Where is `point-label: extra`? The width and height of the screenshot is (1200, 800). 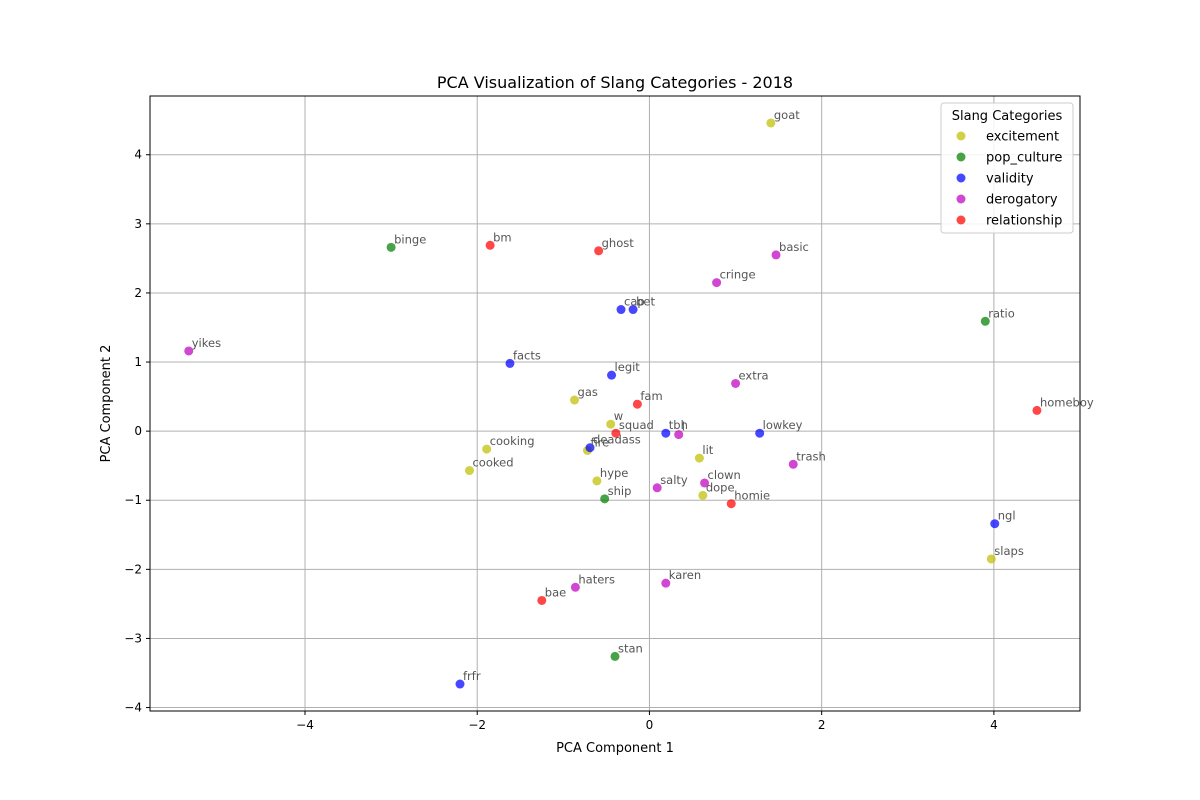 point-label: extra is located at coordinates (754, 375).